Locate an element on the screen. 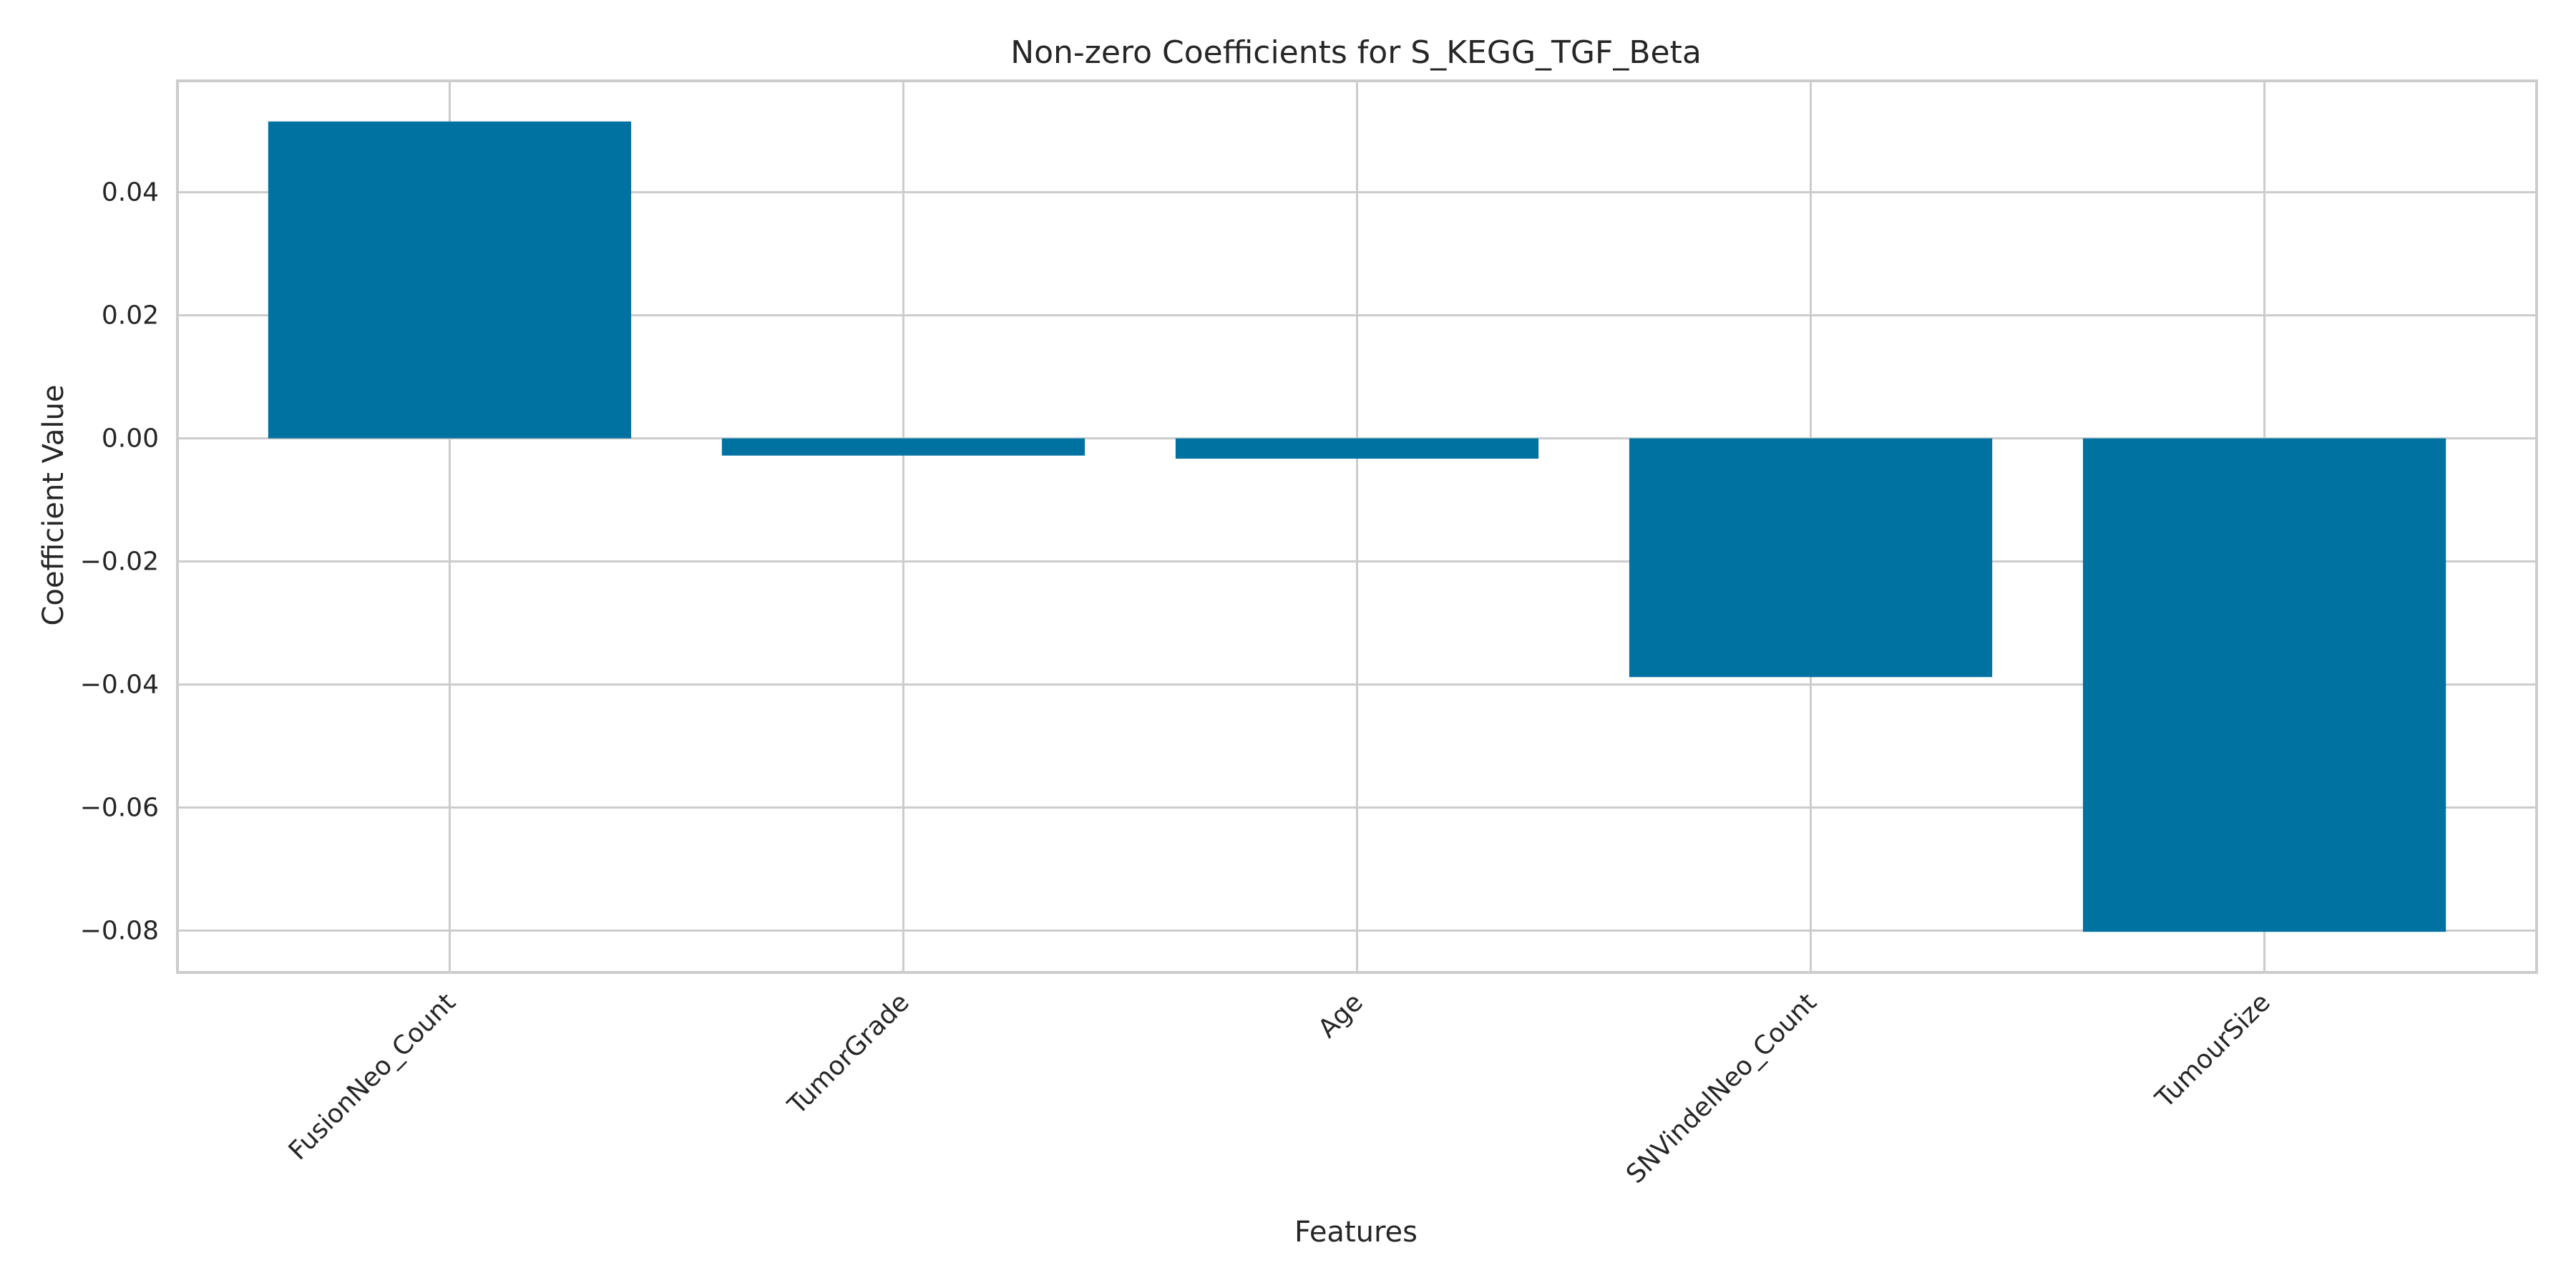 The height and width of the screenshot is (1288, 2576). x-axis-title: Features is located at coordinates (1356, 1232).